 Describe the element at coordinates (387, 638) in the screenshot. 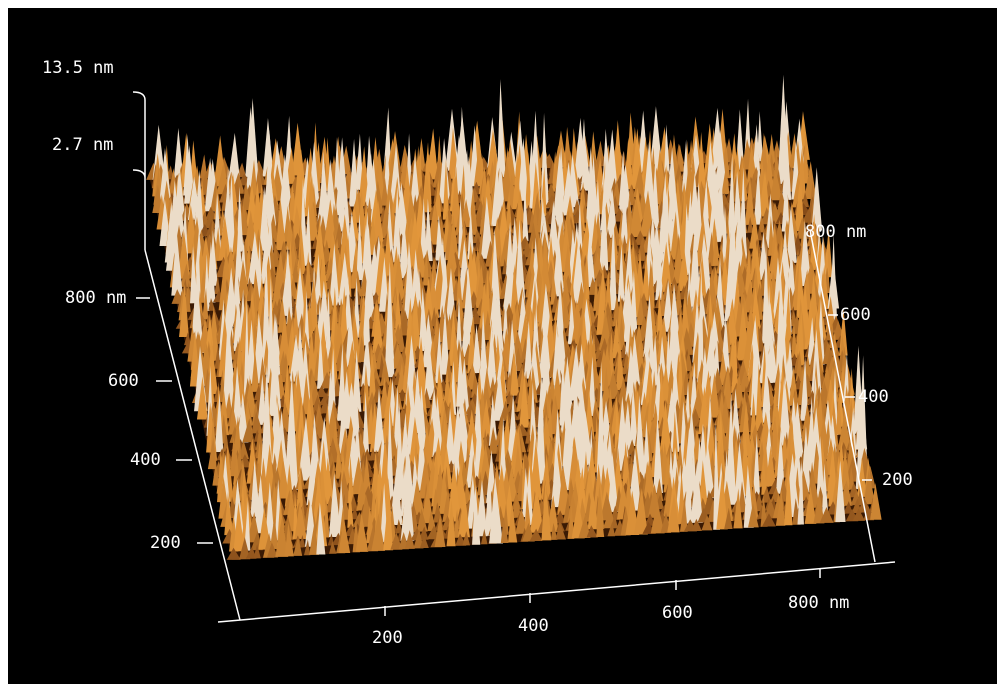

I see `bottom-tick-label: 200` at that location.